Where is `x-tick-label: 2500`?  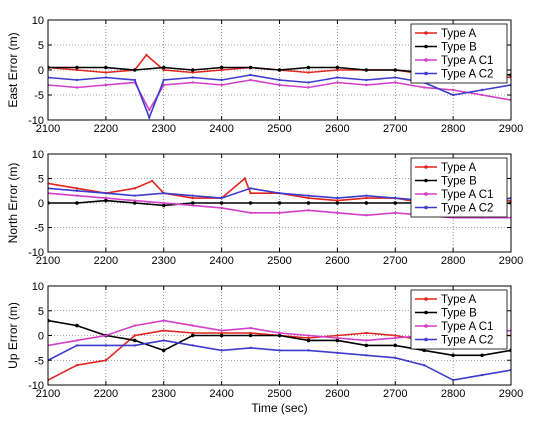
x-tick-label: 2500 is located at coordinates (279, 129).